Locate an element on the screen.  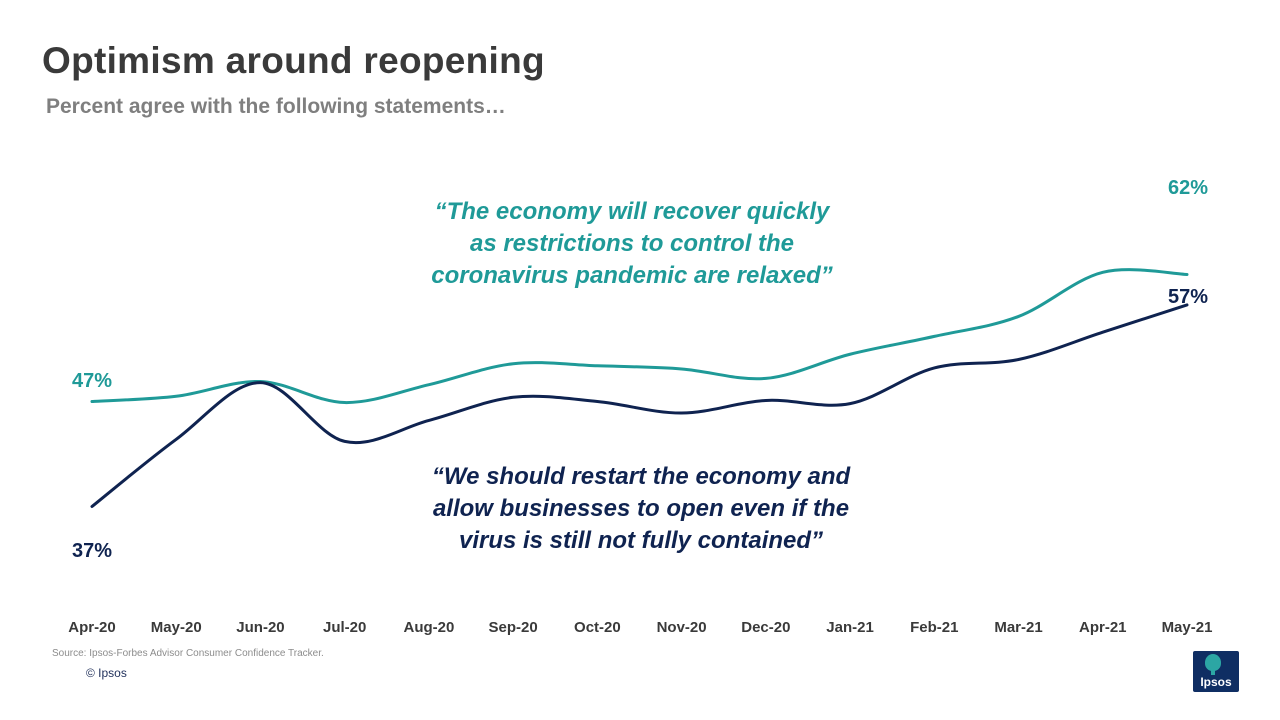
x-tick-label: Apr-20 is located at coordinates (92, 627).